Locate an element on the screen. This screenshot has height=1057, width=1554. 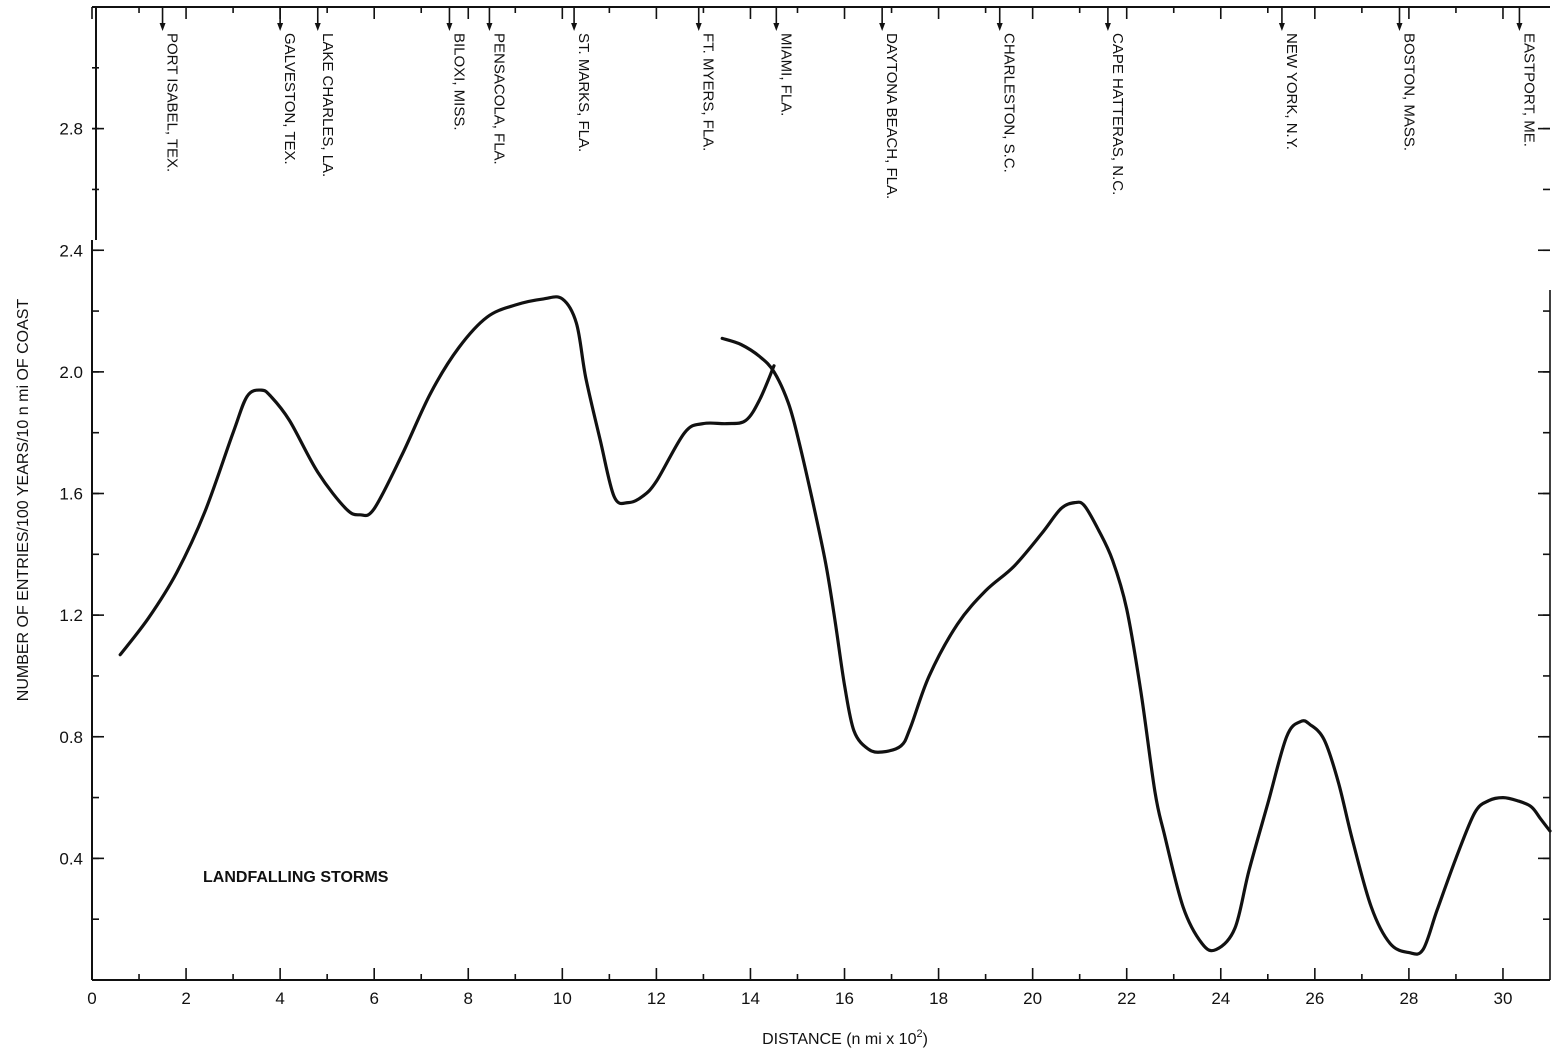
y-tick-label: 0.8 is located at coordinates (71, 737).